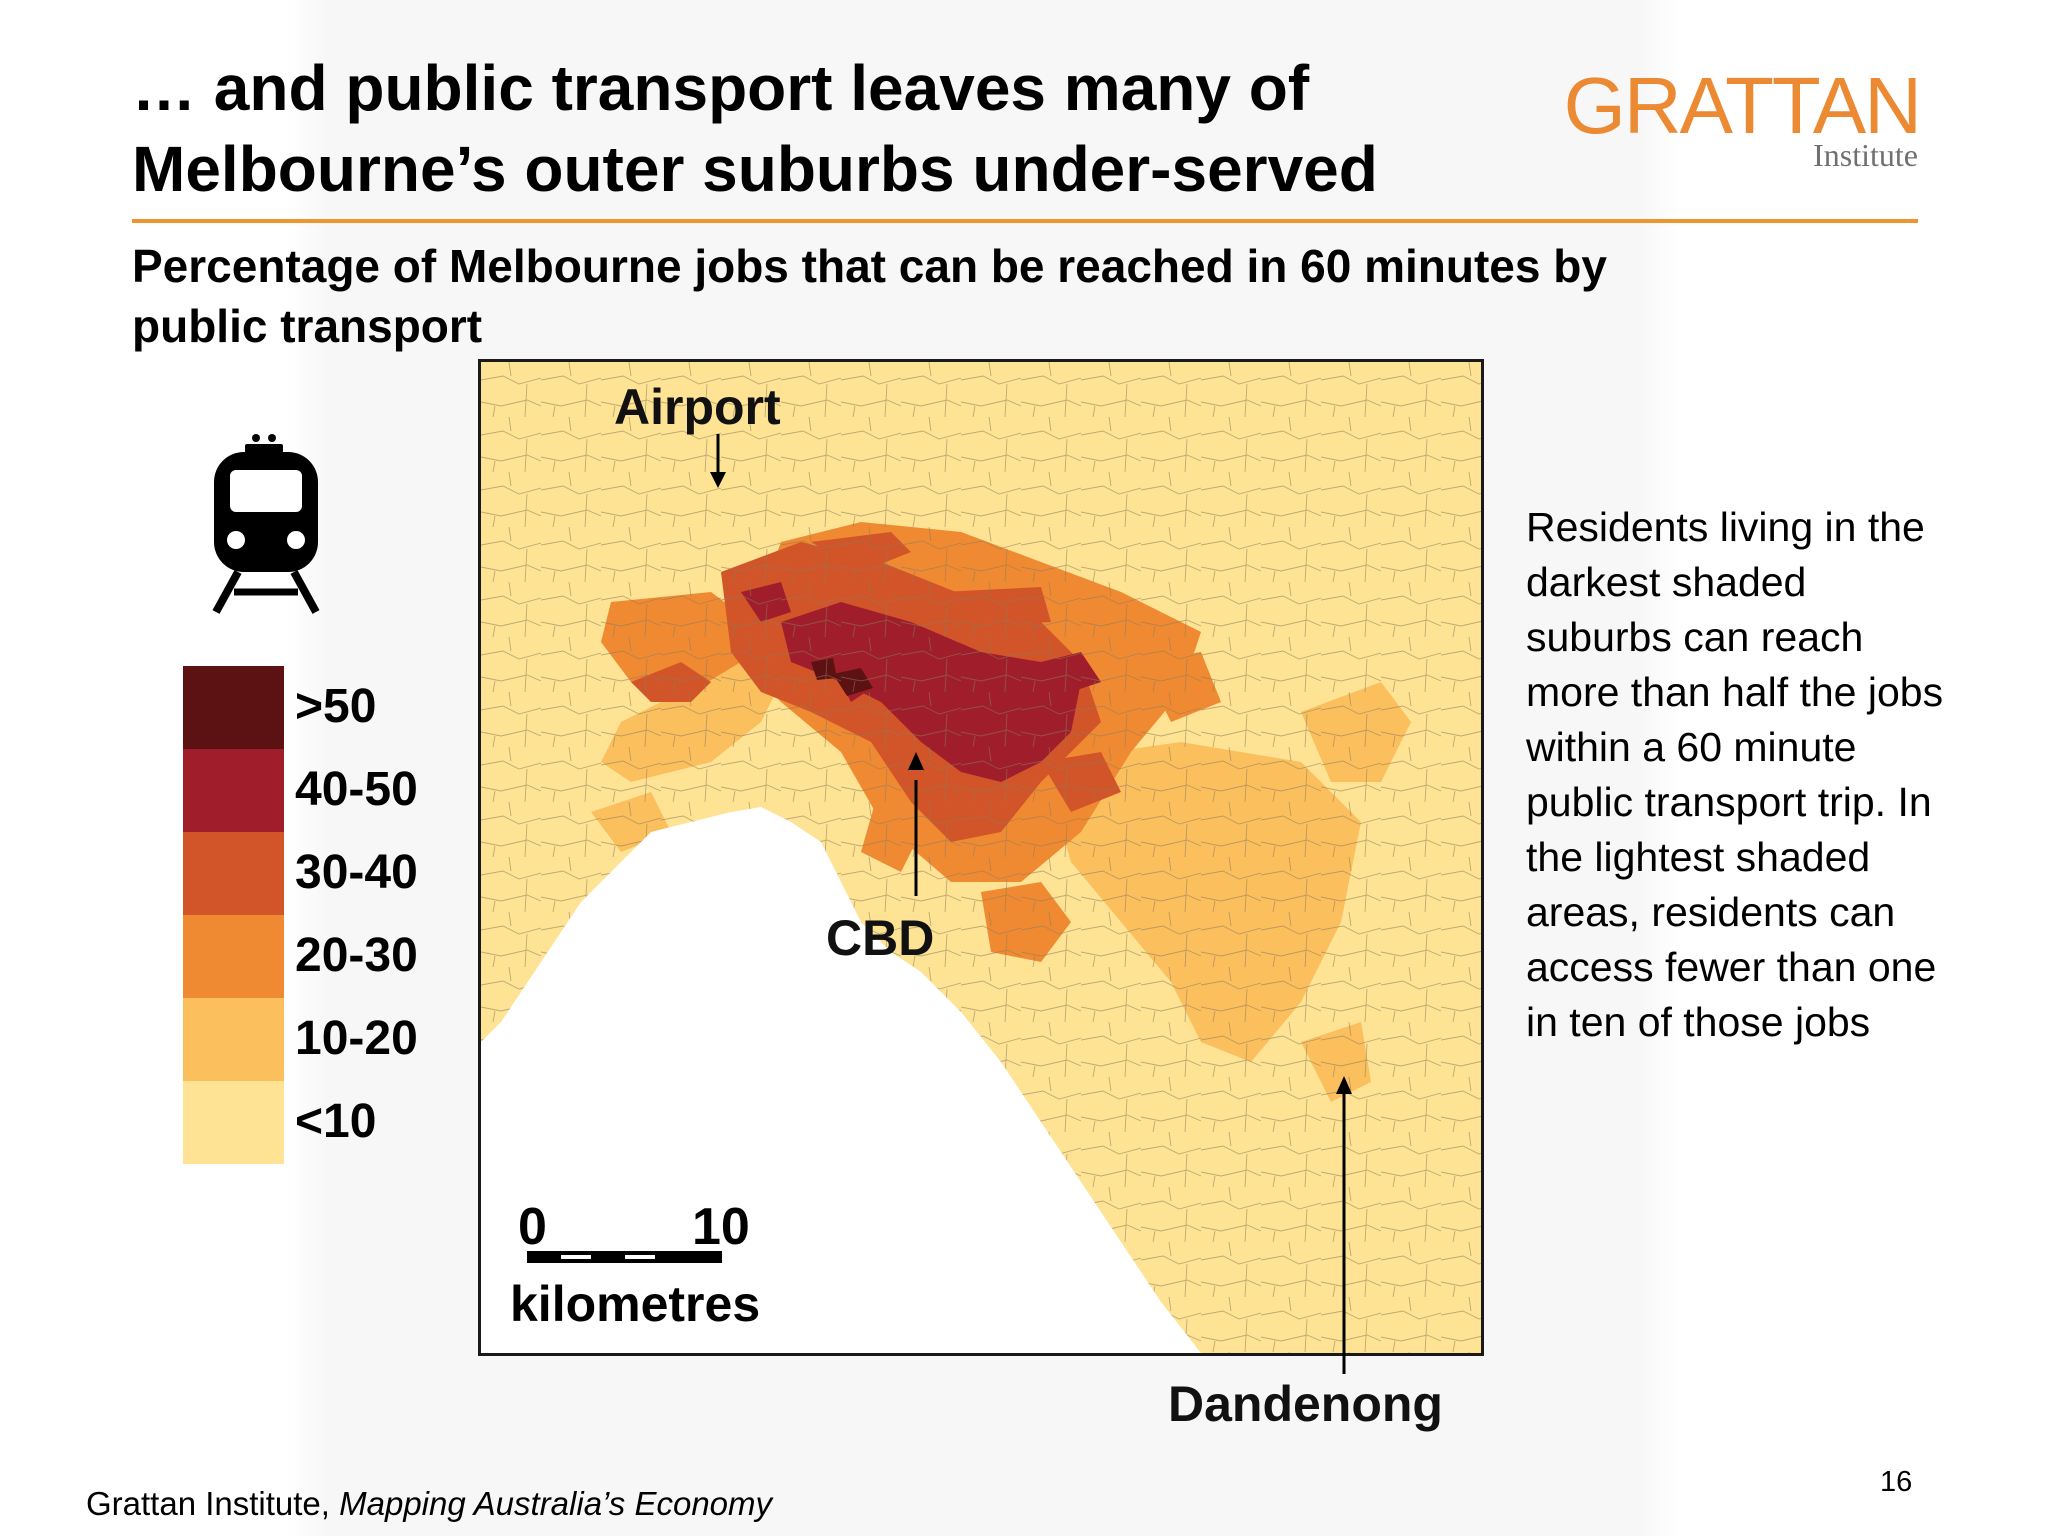 The image size is (2048, 1536). Describe the element at coordinates (213, 1503) in the screenshot. I see `source-org: Grattan Institute,` at that location.